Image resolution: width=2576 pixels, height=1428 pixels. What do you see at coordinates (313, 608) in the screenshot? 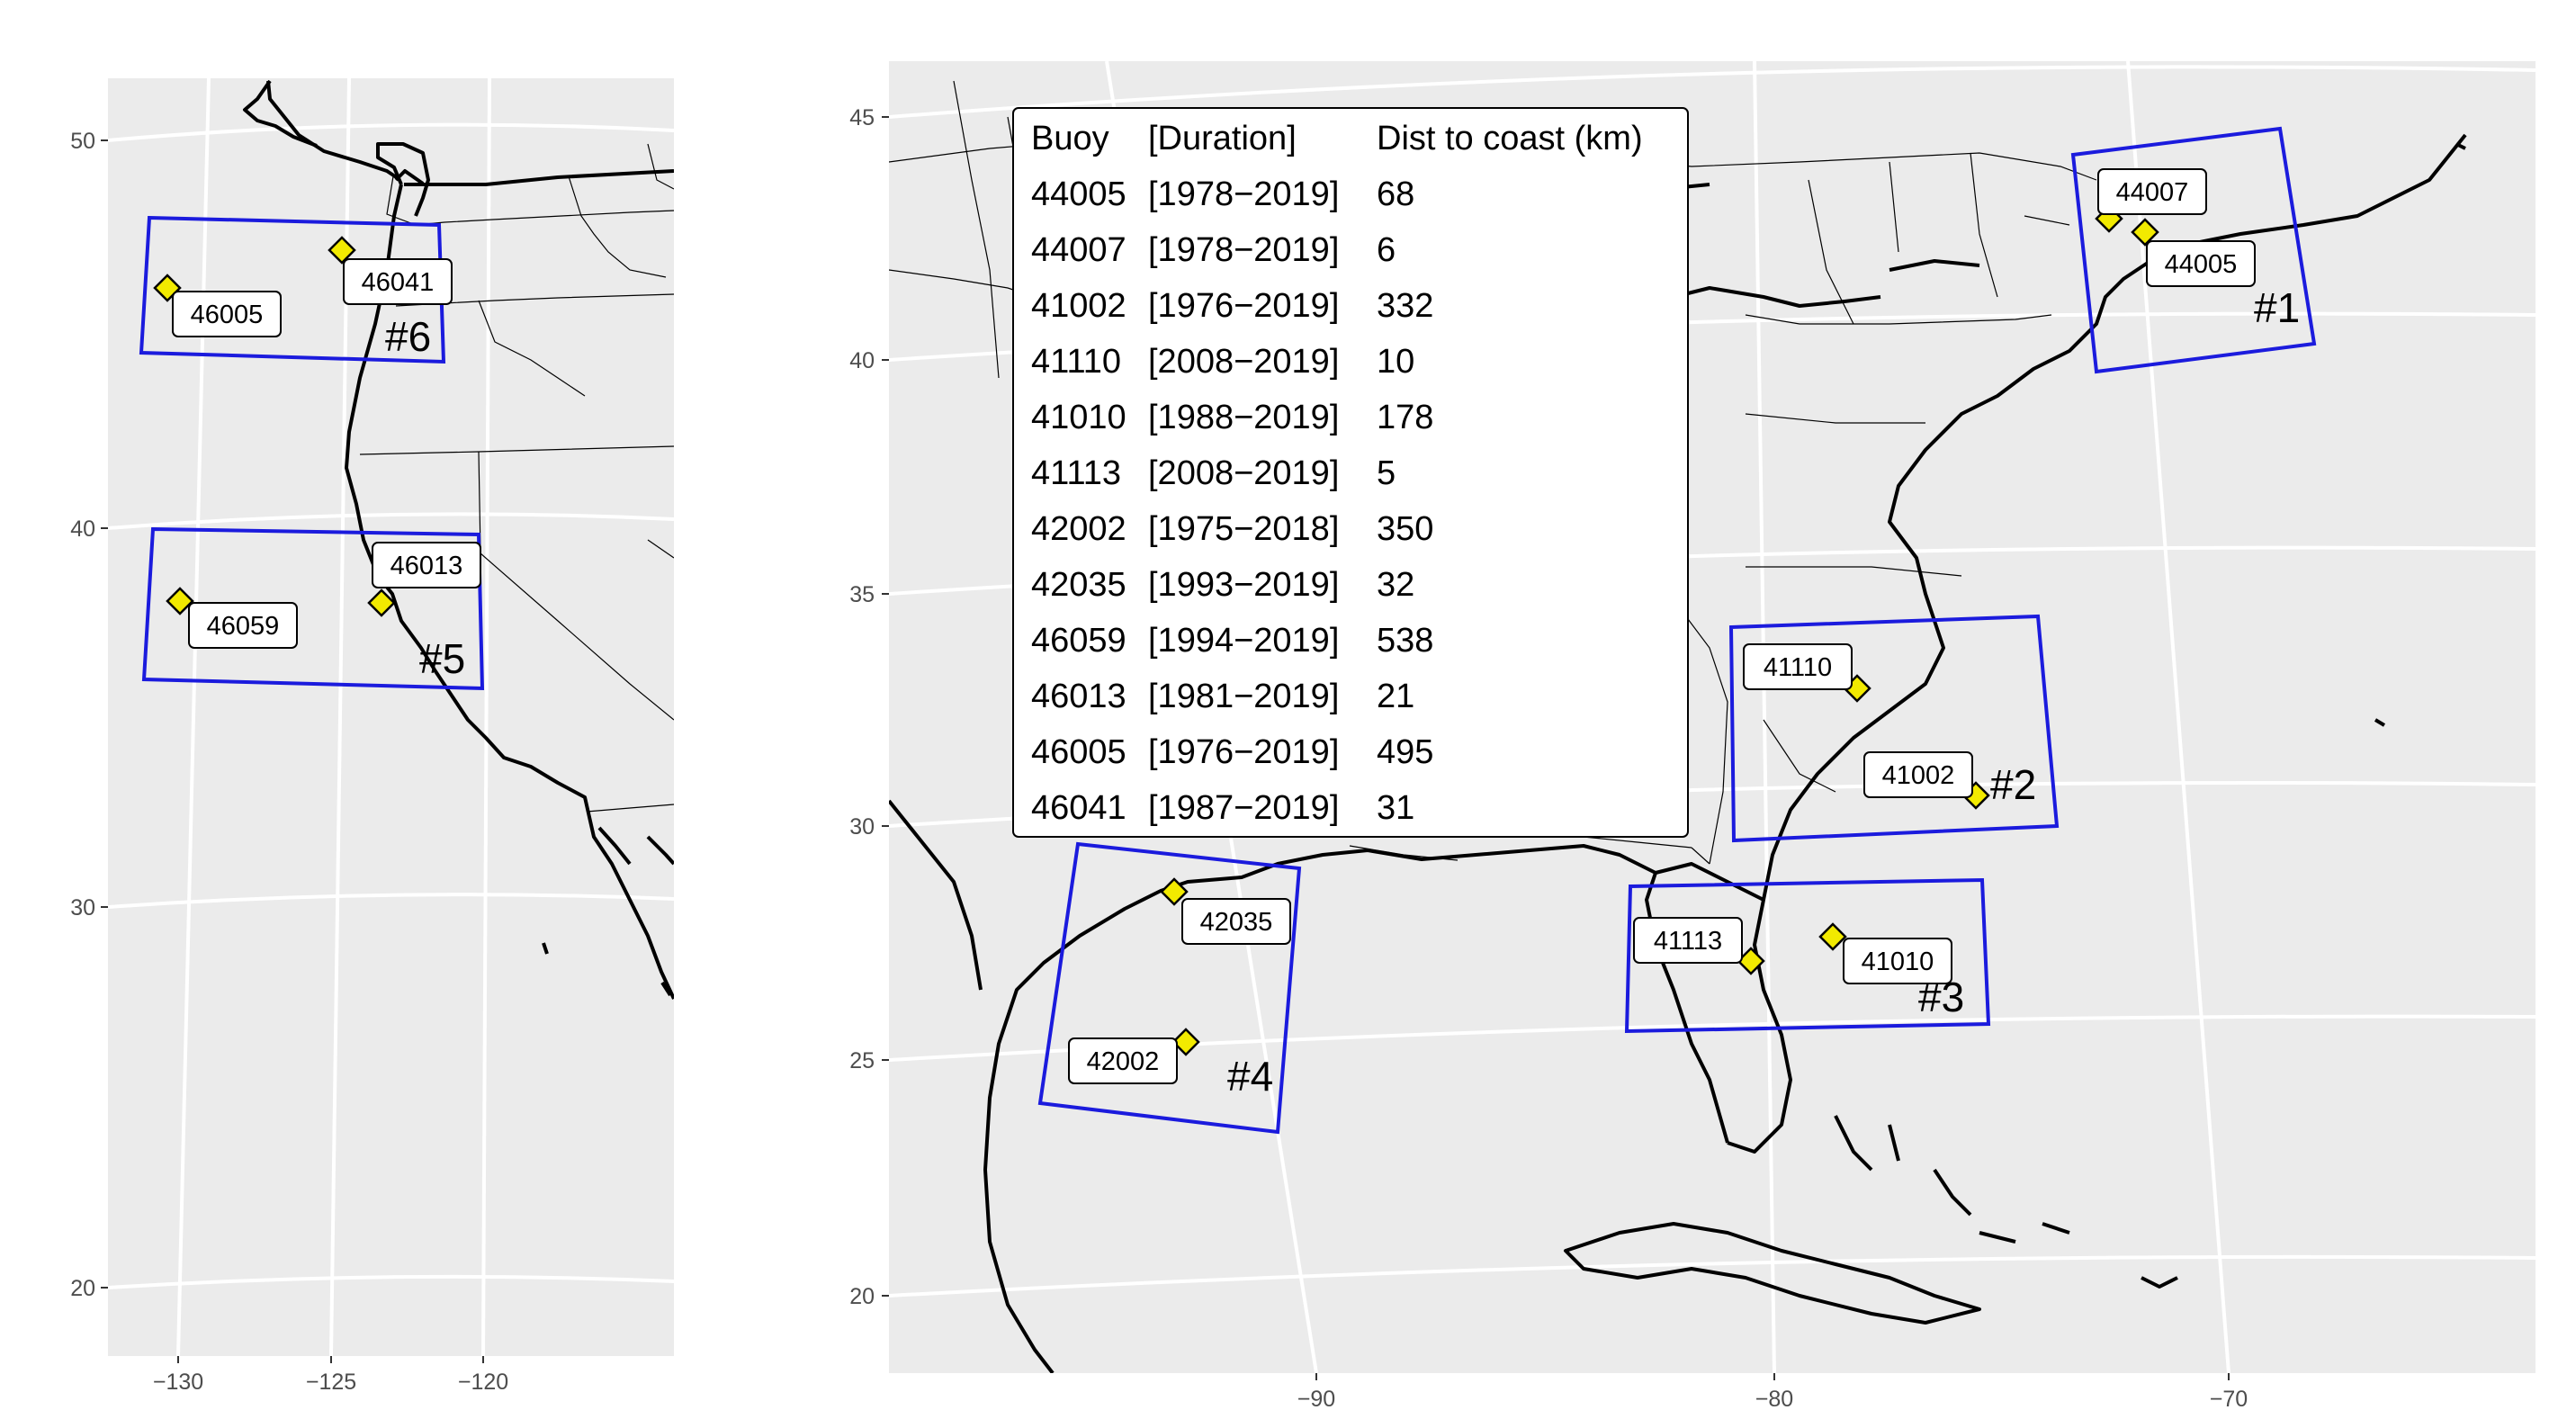
I see `region-5-box` at bounding box center [313, 608].